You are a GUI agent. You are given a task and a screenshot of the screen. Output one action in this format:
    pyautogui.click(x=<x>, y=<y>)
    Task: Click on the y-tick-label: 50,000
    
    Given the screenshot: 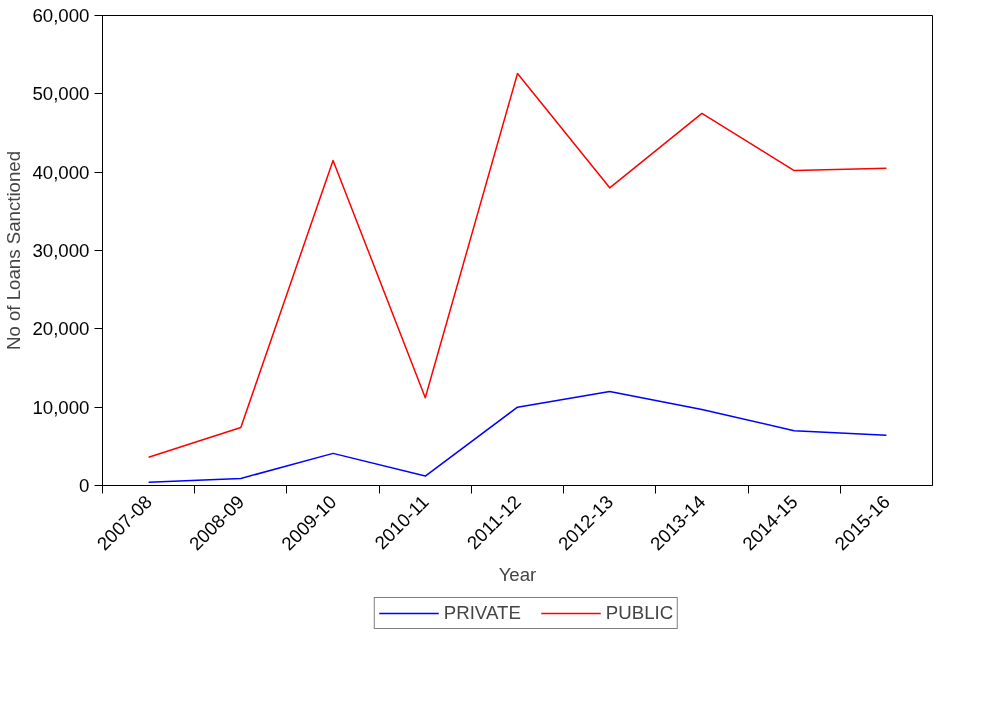 What is the action you would take?
    pyautogui.click(x=61, y=94)
    